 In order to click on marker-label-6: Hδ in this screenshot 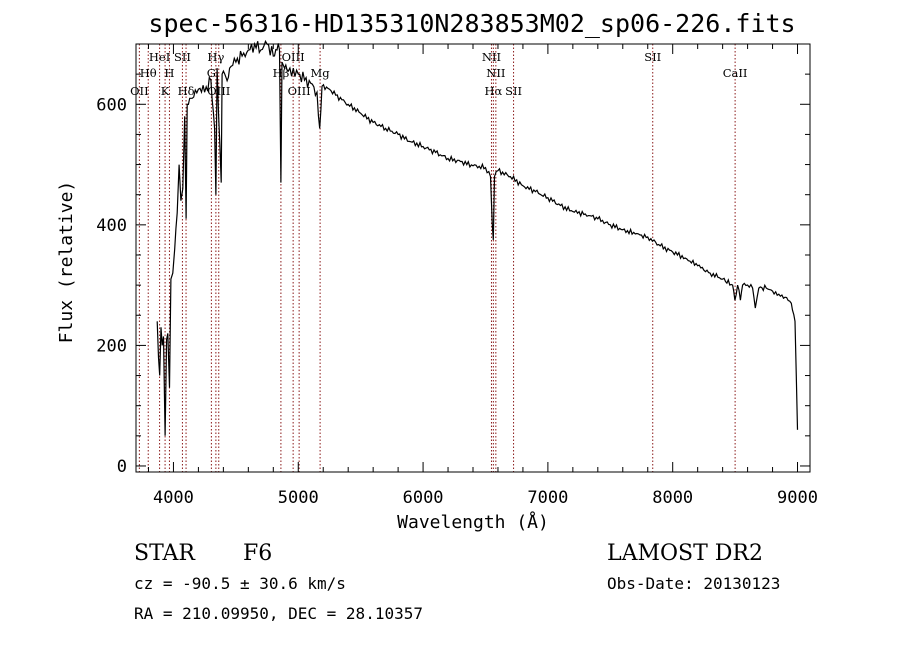, I will do `click(186, 91)`.